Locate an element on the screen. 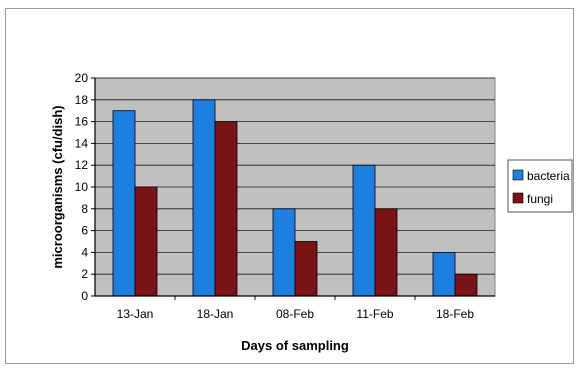  y-axis-title: microorganisms (cfu/dish) is located at coordinates (57, 186).